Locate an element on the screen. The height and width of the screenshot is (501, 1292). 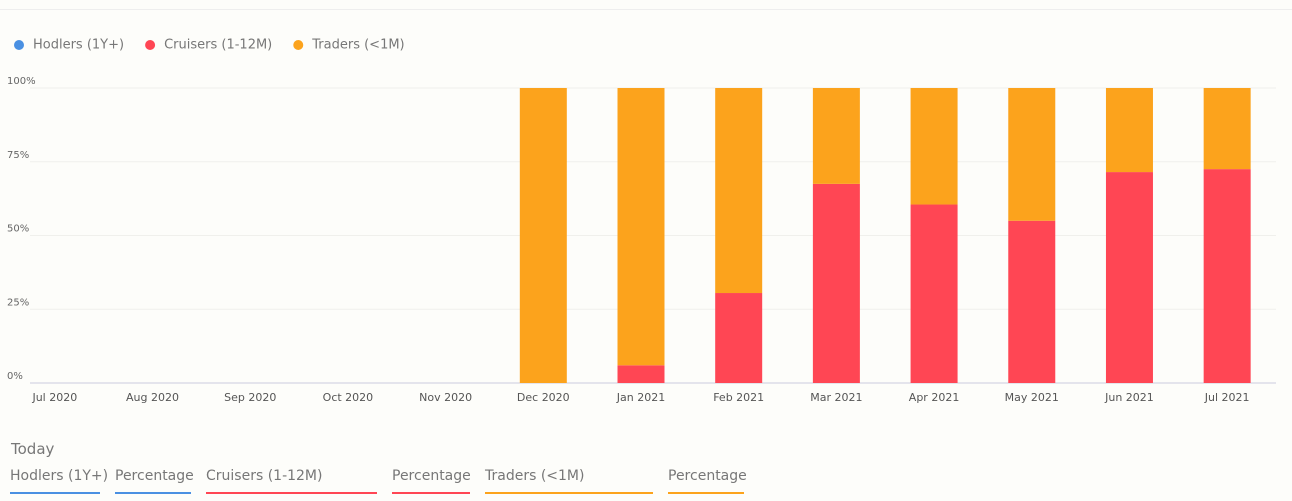
x-tick-label: Nov 2020 is located at coordinates (445, 397).